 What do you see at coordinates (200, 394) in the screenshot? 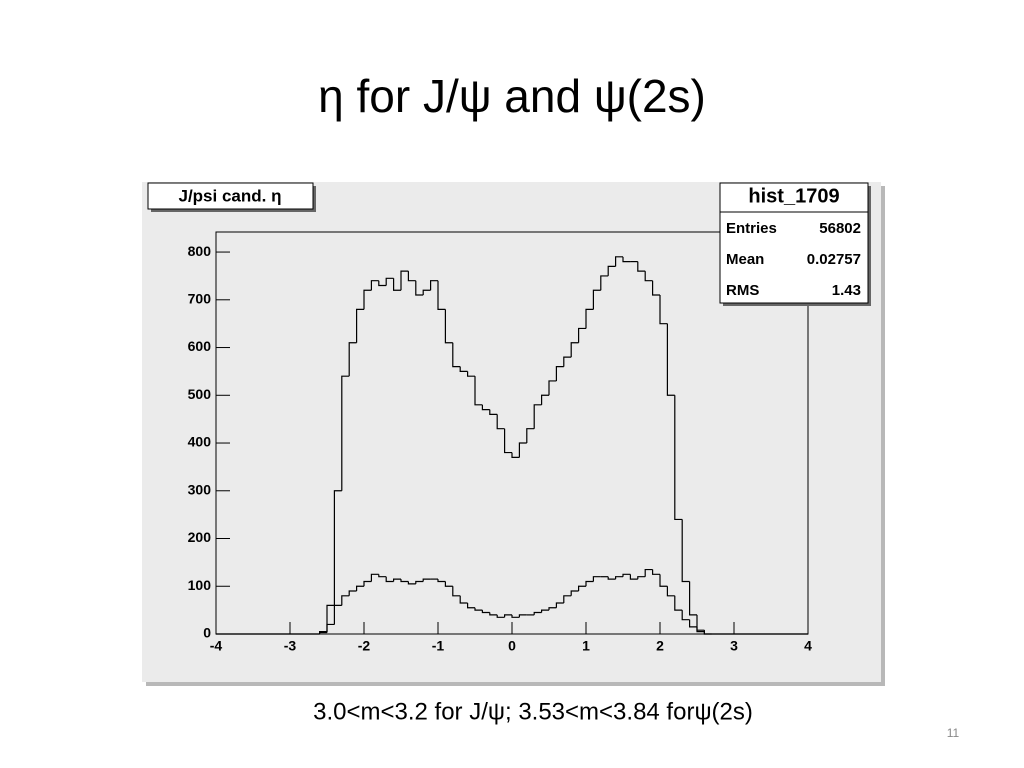
I see `y-tick-label: 500` at bounding box center [200, 394].